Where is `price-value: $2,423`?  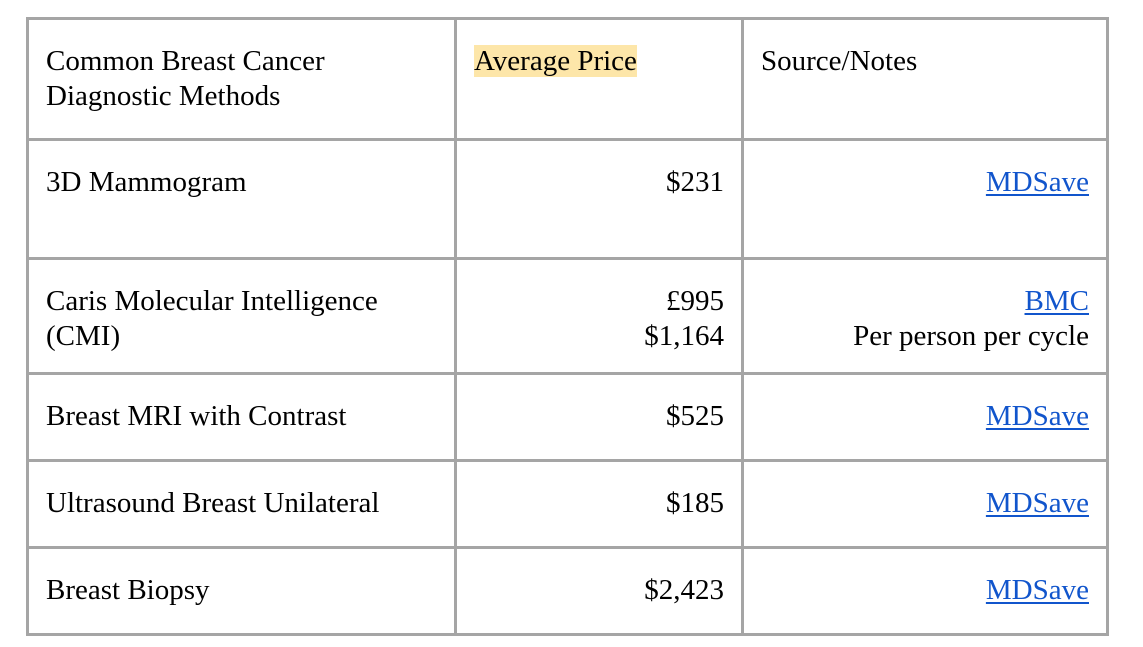 price-value: $2,423 is located at coordinates (684, 590).